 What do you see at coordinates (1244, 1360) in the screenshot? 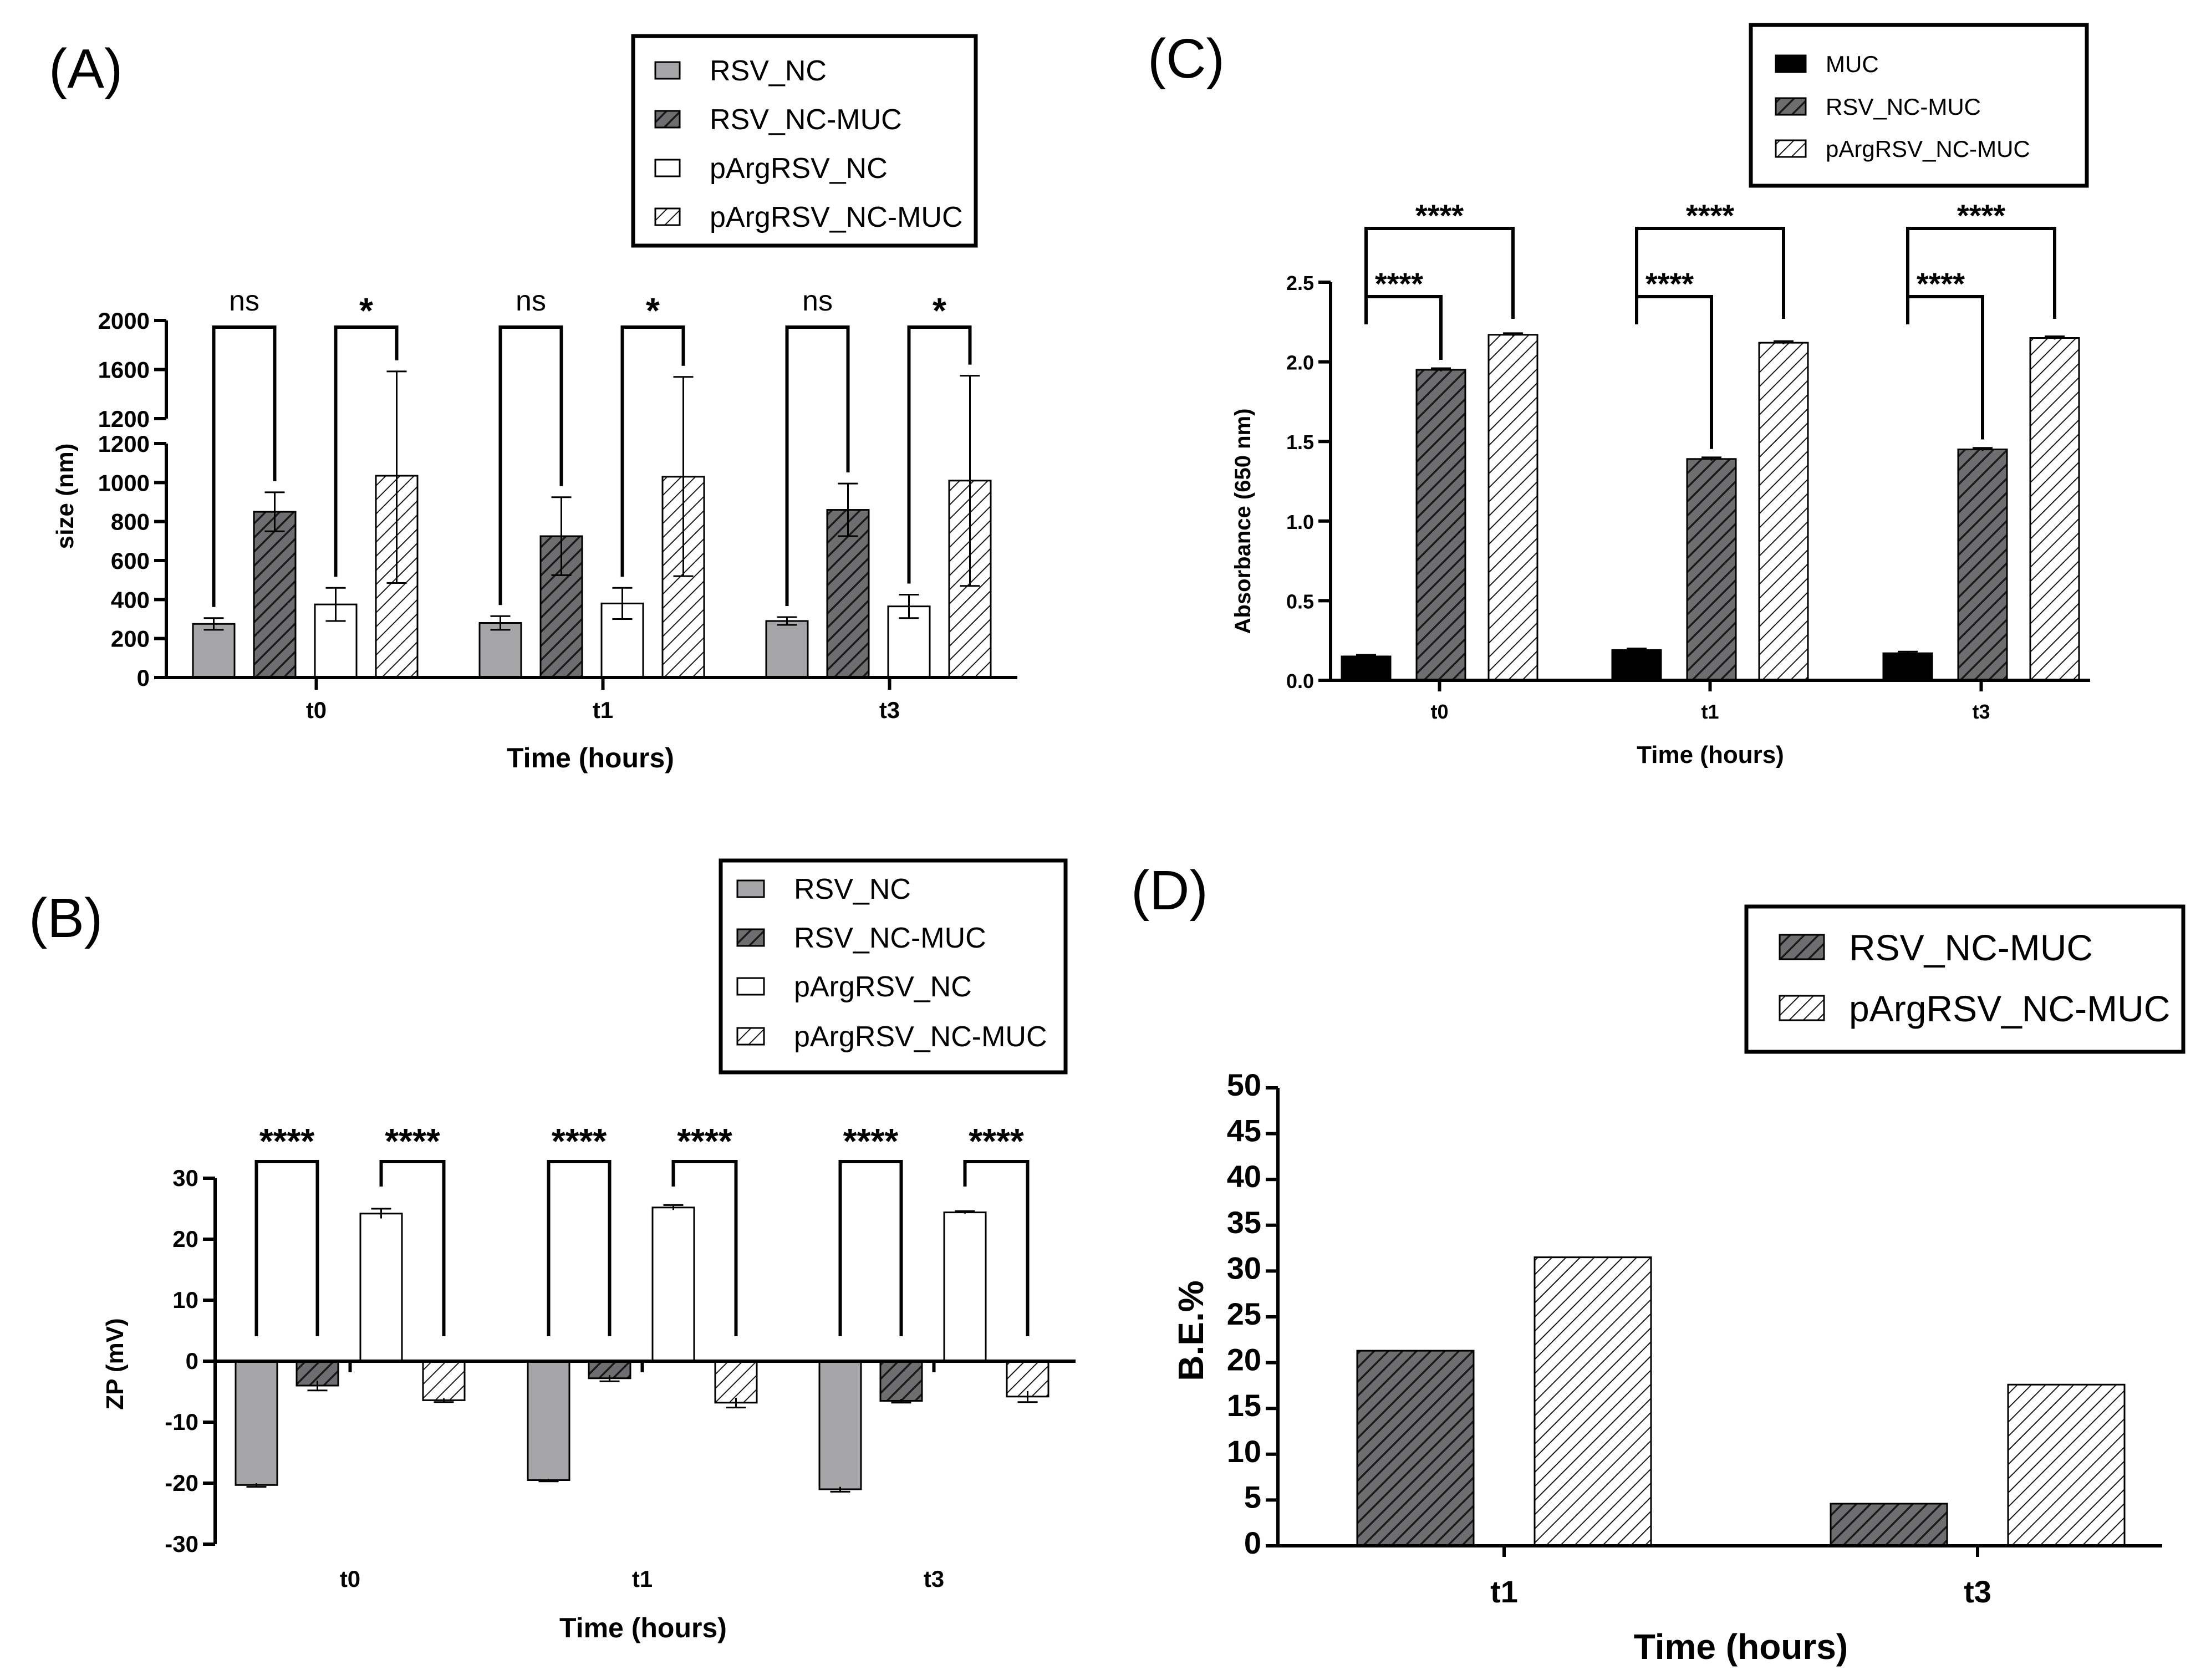
I see `y-tick-label-d: 20` at bounding box center [1244, 1360].